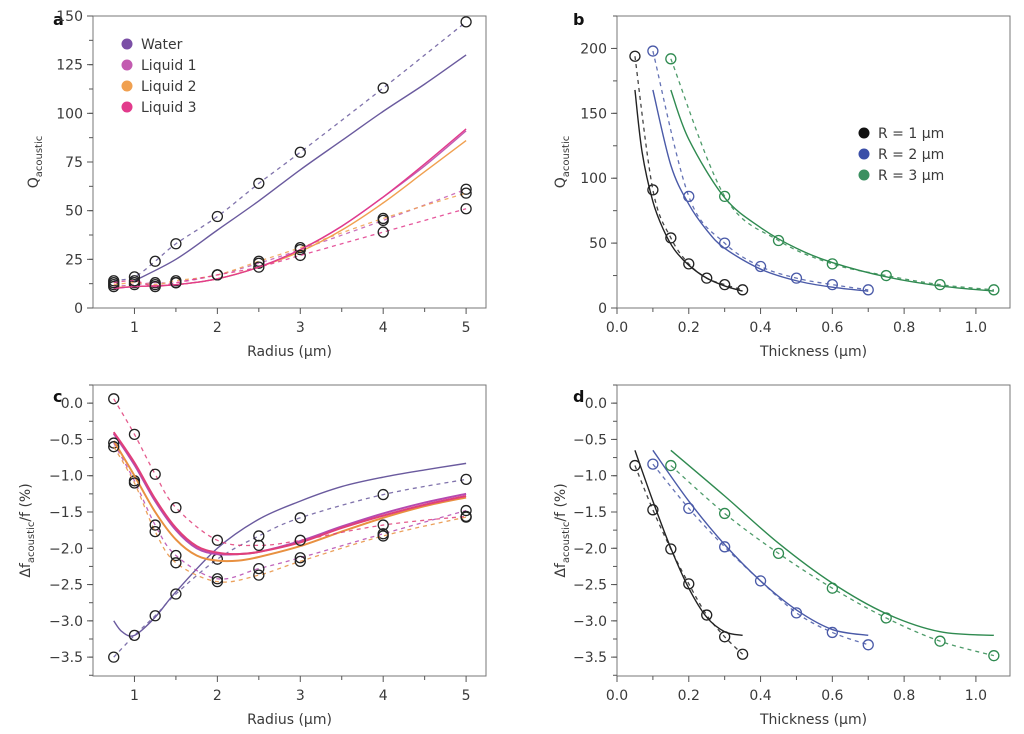  I want to click on y-tick-label: 25, so click(74, 260).